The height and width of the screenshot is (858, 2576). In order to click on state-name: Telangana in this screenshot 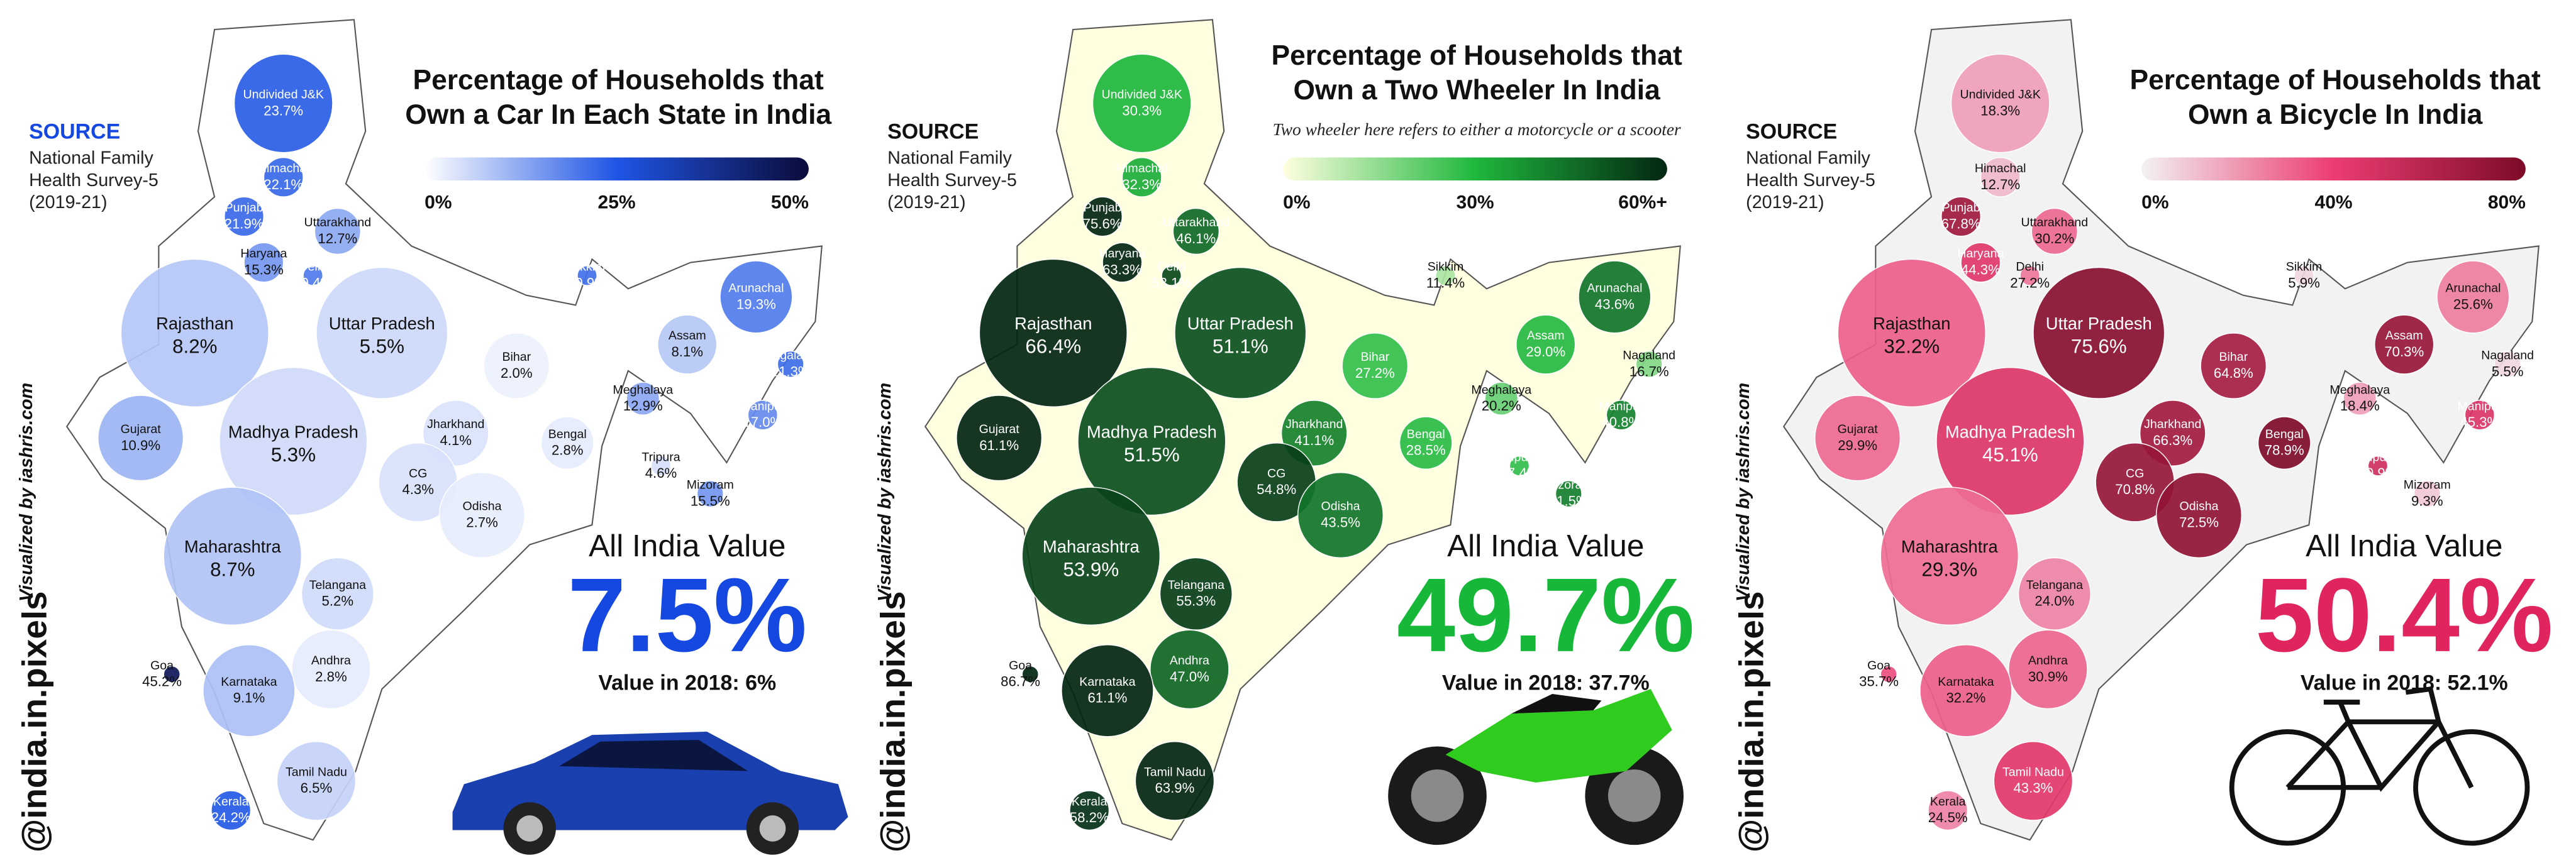, I will do `click(1196, 585)`.